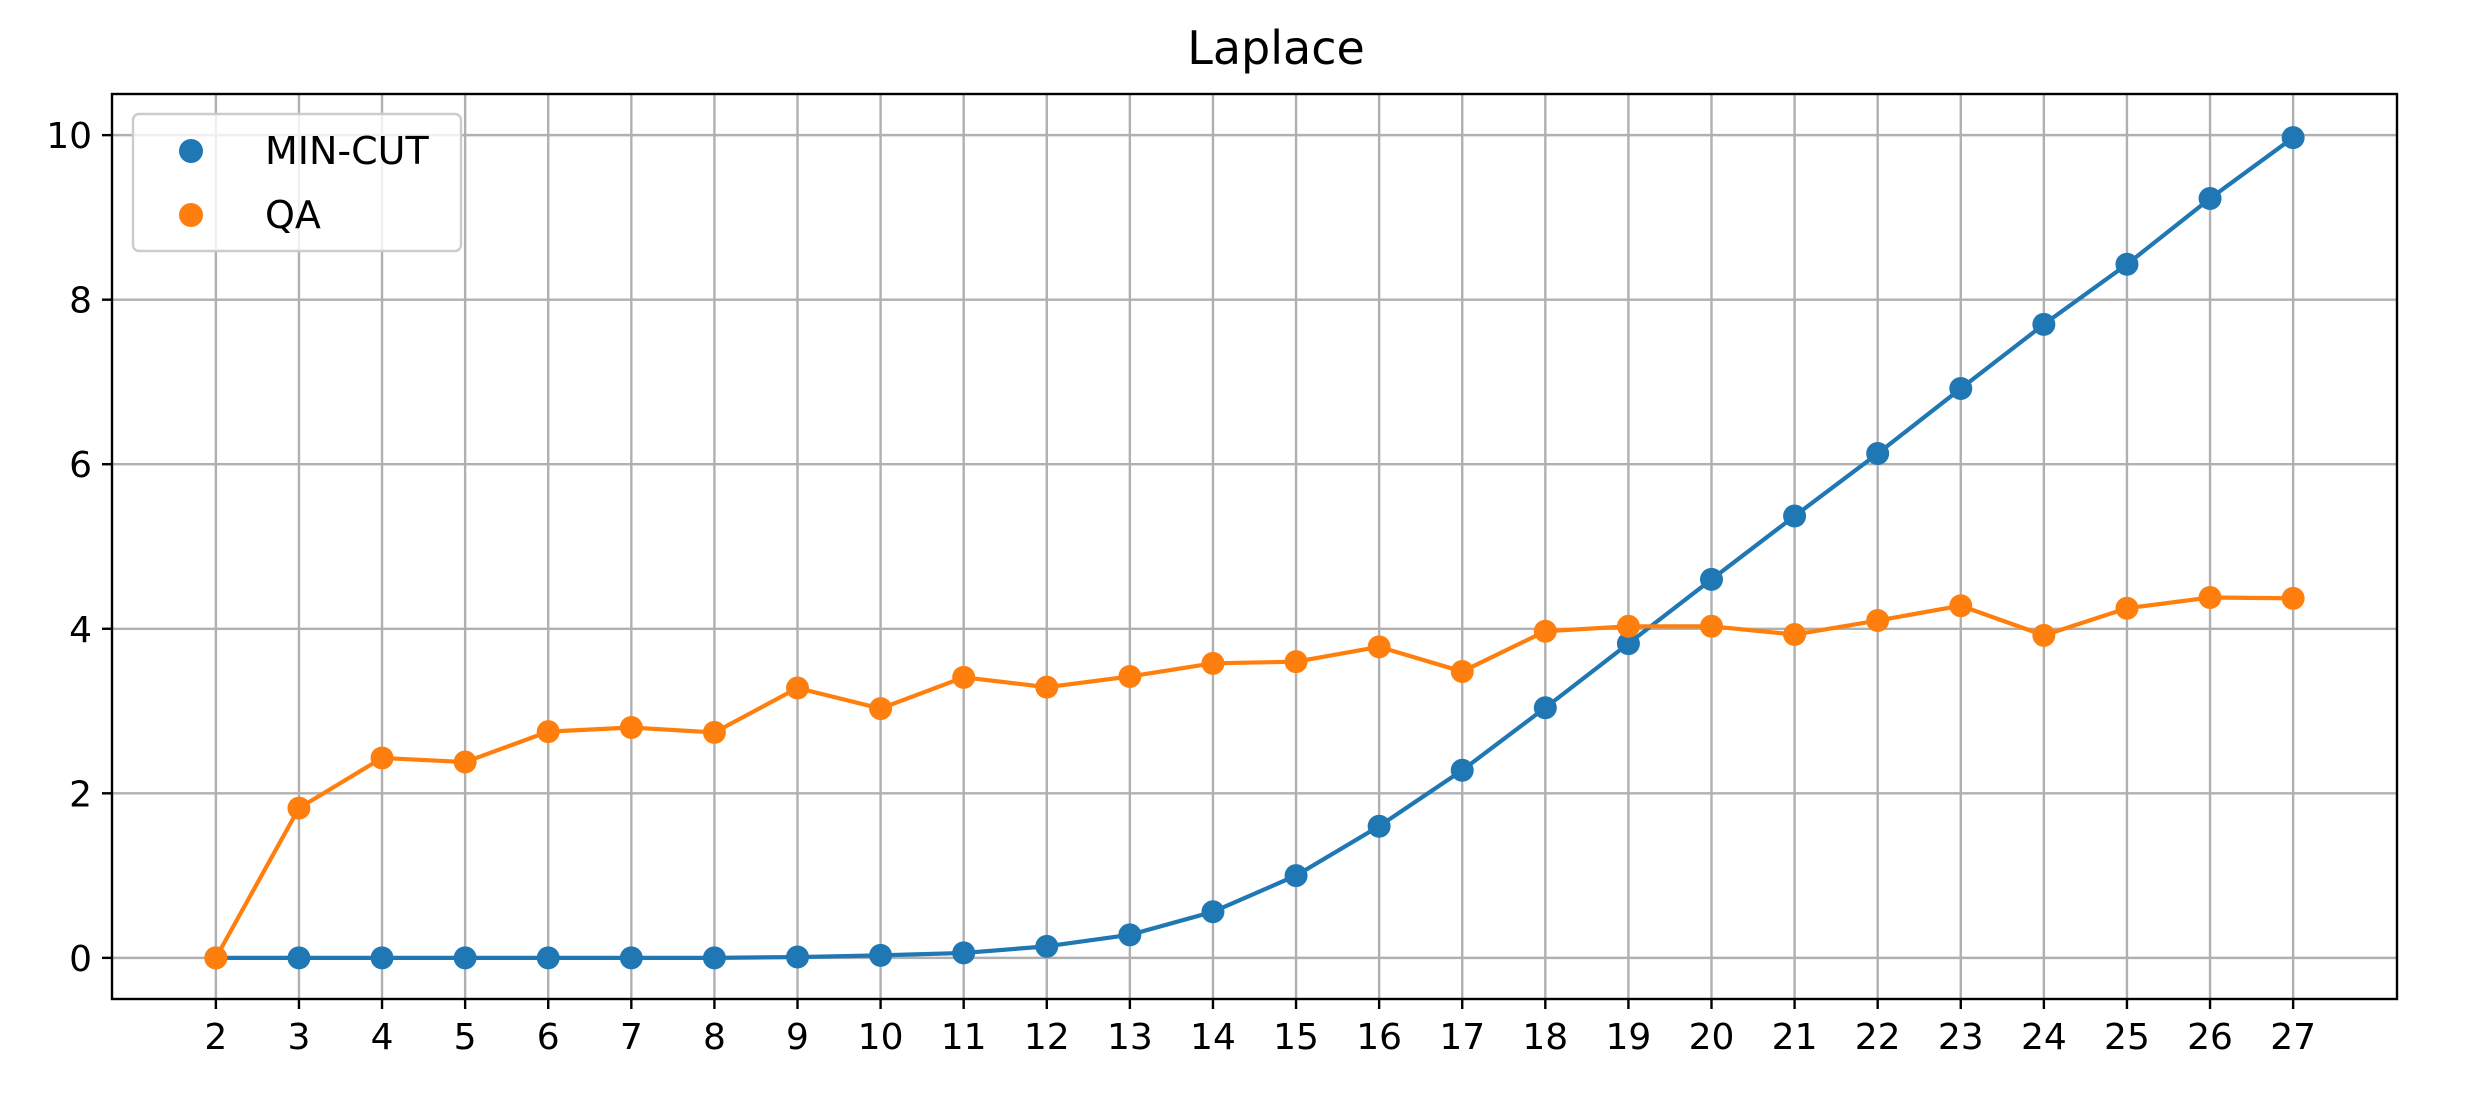 The image size is (2467, 1100). Describe the element at coordinates (299, 1037) in the screenshot. I see `x-tick-label: 3` at that location.